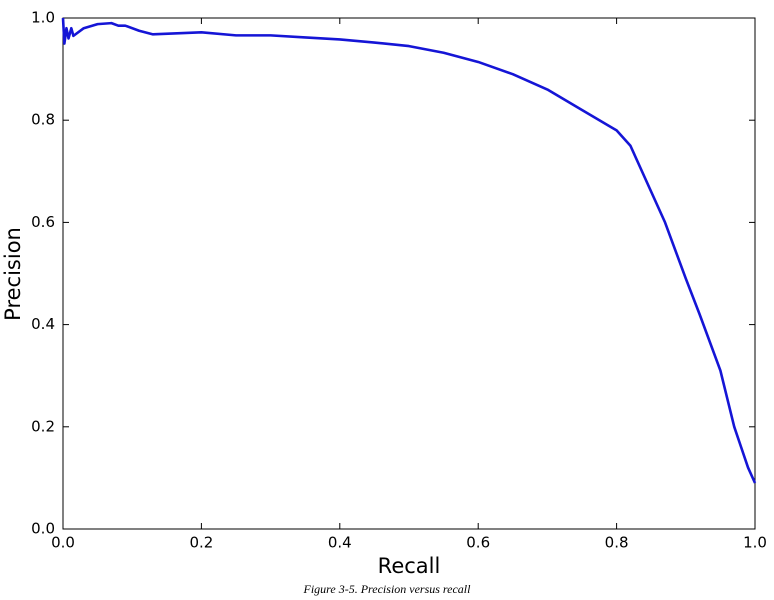 The width and height of the screenshot is (774, 600). What do you see at coordinates (63, 543) in the screenshot?
I see `x-tick-label: 0.0` at bounding box center [63, 543].